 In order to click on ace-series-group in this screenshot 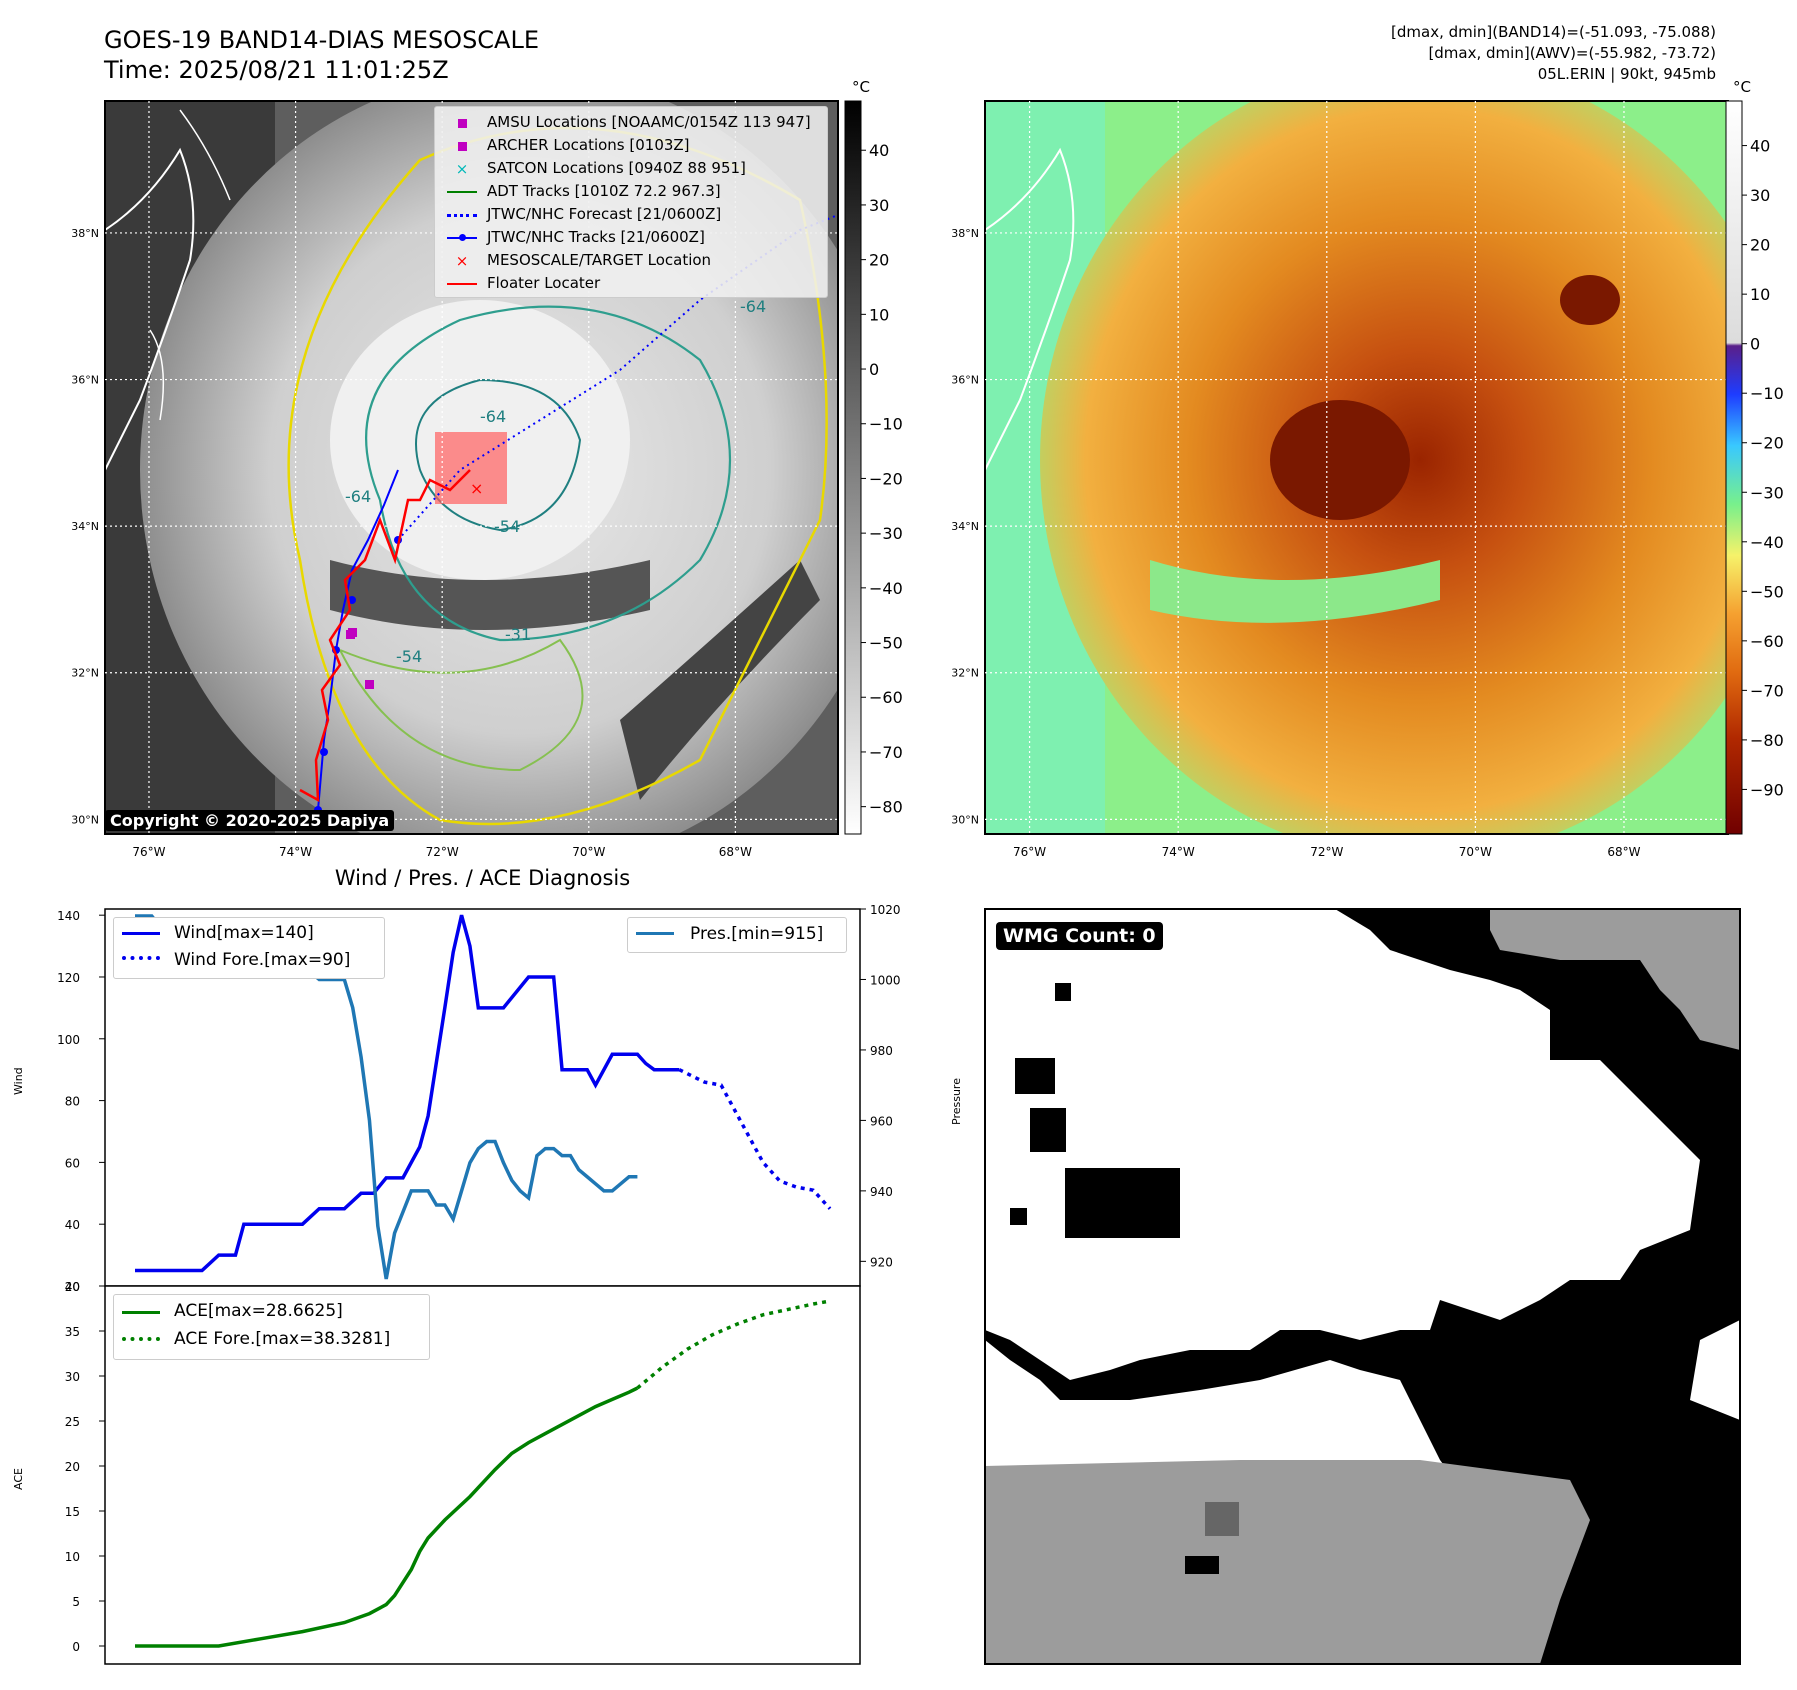, I will do `click(483, 1473)`.